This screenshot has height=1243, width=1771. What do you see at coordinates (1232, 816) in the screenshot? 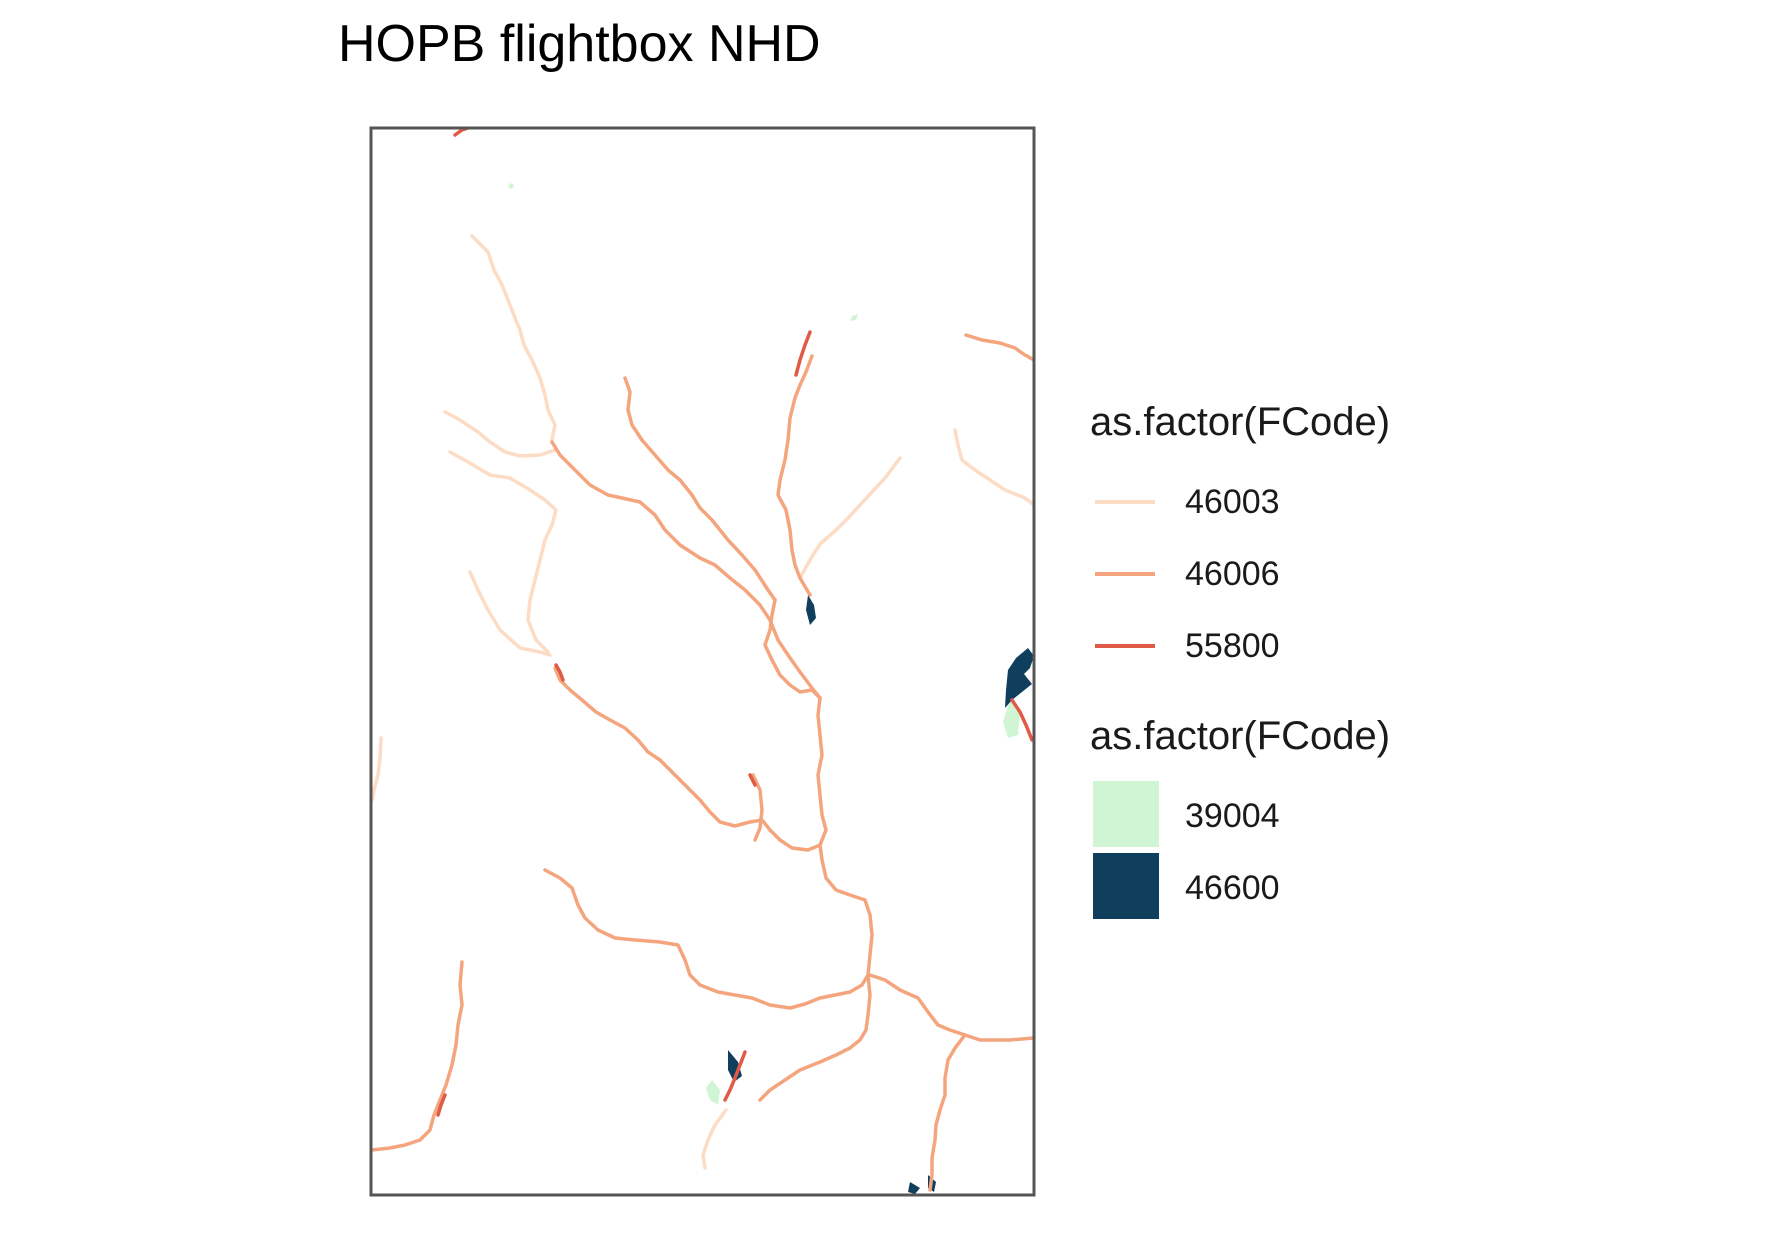
I see `legend-label-39004: 39004` at bounding box center [1232, 816].